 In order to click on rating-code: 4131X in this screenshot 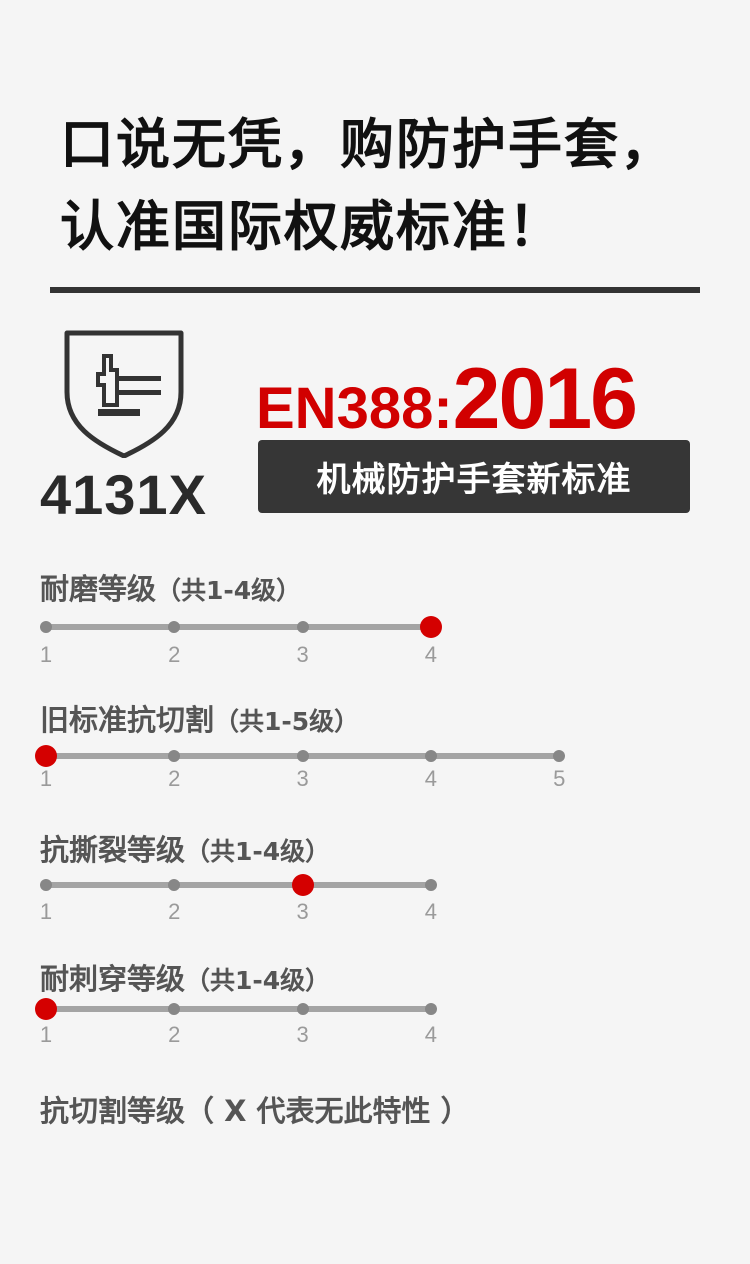, I will do `click(123, 494)`.